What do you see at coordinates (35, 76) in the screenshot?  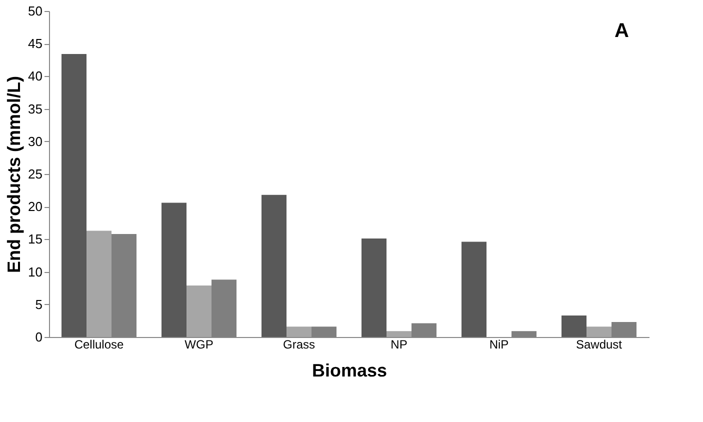 I see `y-tick-label: 40` at bounding box center [35, 76].